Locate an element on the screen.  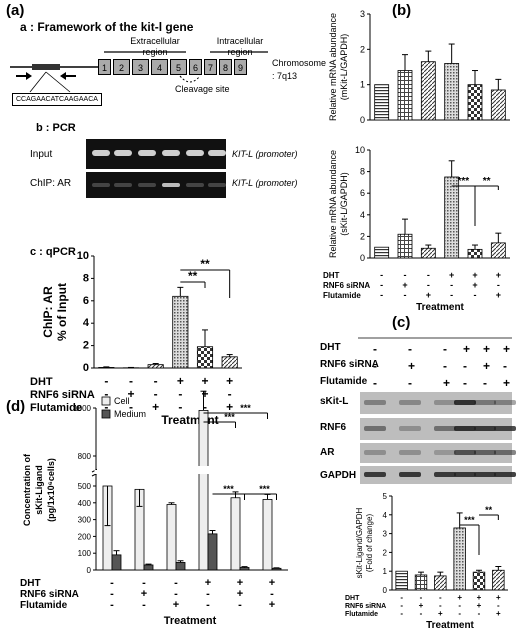
legend-label: Cell is located at coordinates (122, 401).